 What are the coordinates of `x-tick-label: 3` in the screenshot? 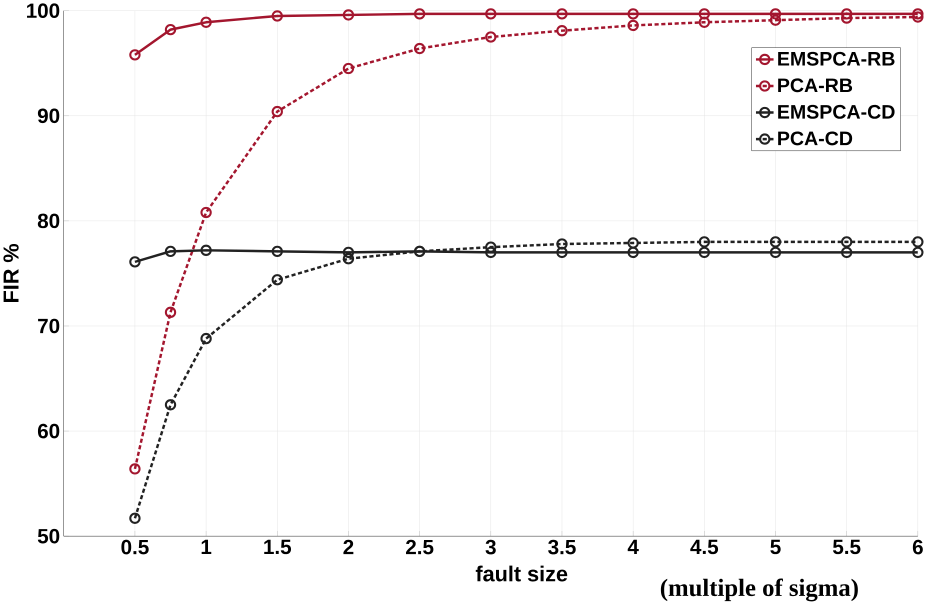 It's located at (491, 547).